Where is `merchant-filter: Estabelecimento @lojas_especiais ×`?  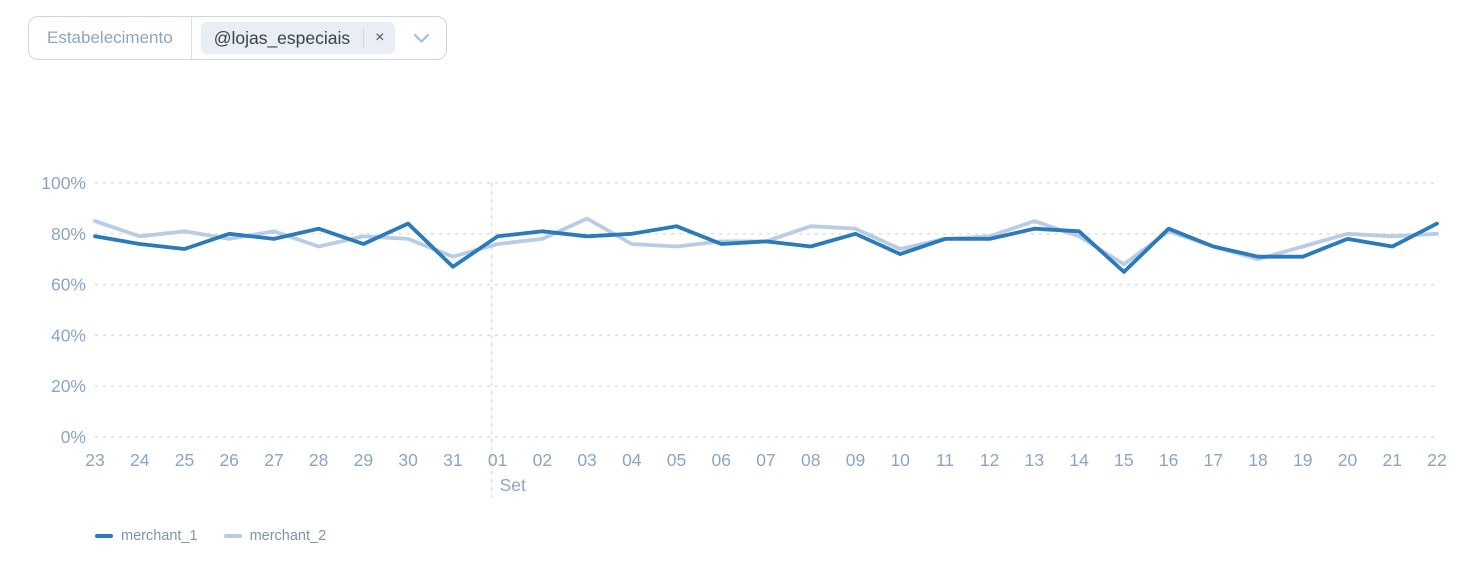 merchant-filter: Estabelecimento @lojas_especiais × is located at coordinates (238, 38).